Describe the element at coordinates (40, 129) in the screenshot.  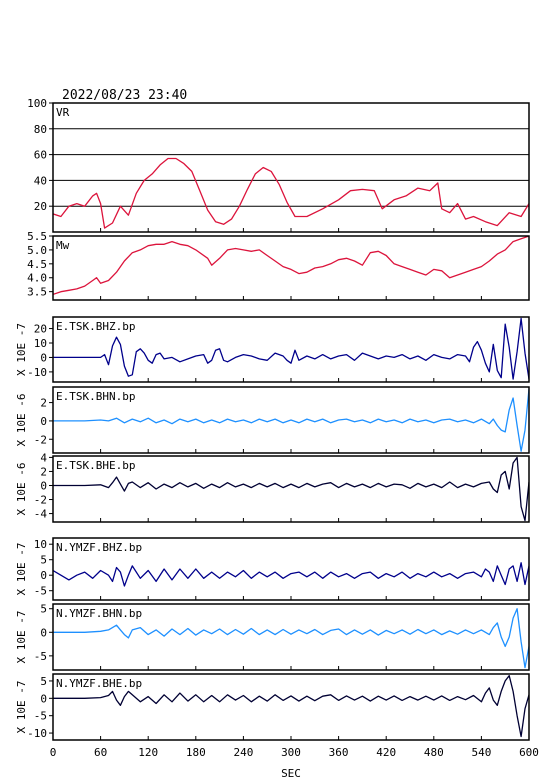
I see `y-tick-label: 80` at that location.